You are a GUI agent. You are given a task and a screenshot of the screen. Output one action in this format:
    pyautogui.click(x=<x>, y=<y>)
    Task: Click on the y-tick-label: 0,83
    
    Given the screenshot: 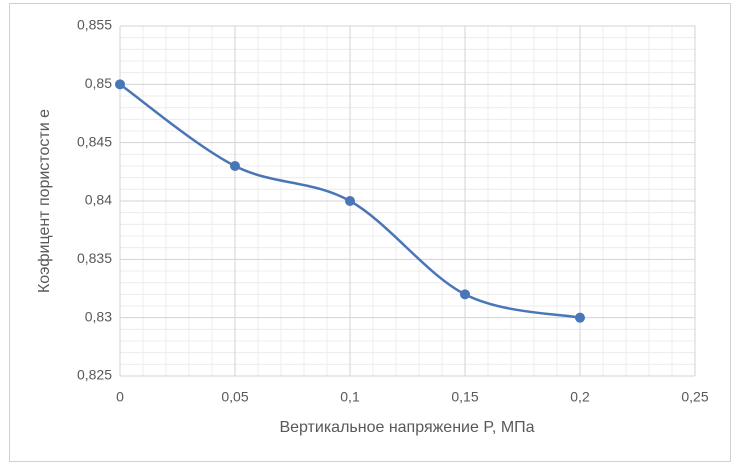 What is the action you would take?
    pyautogui.click(x=98, y=316)
    